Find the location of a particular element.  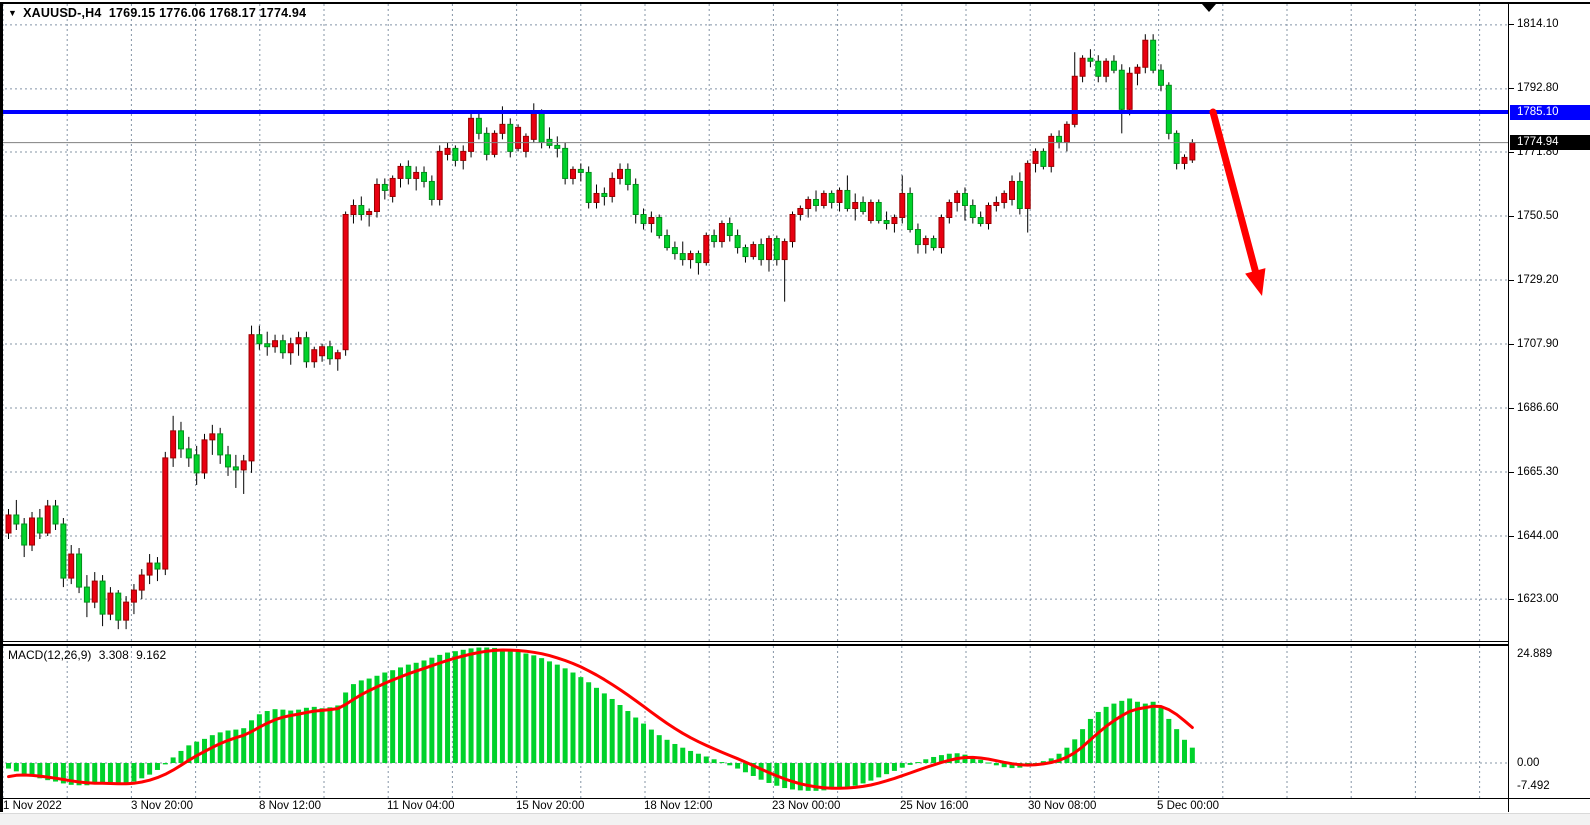

trend-arrow-shaft is located at coordinates (1234, 191).